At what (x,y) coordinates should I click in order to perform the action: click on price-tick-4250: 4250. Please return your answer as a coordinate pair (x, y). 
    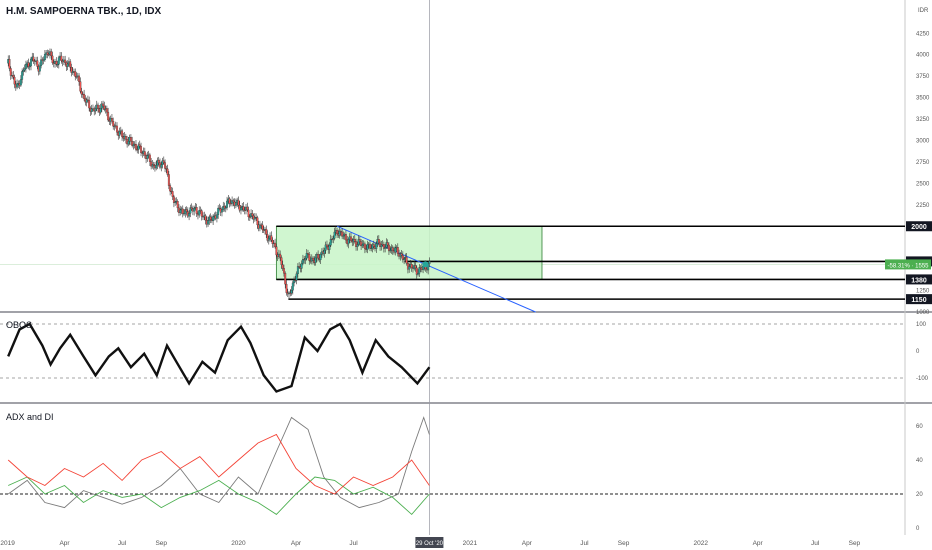
    Looking at the image, I should click on (923, 34).